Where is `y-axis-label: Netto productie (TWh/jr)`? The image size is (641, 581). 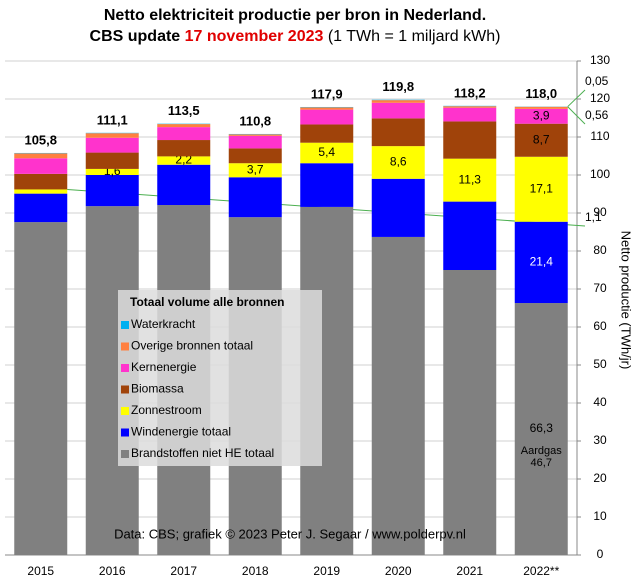 y-axis-label: Netto productie (TWh/jr) is located at coordinates (626, 300).